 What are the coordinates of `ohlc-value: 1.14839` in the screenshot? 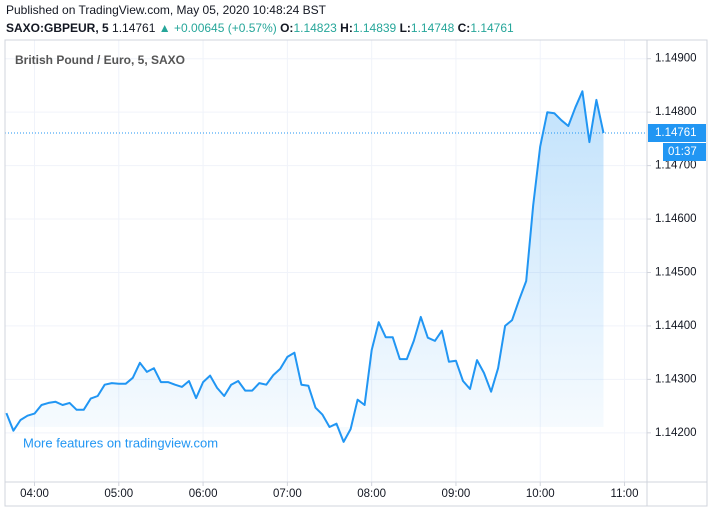 It's located at (375, 28).